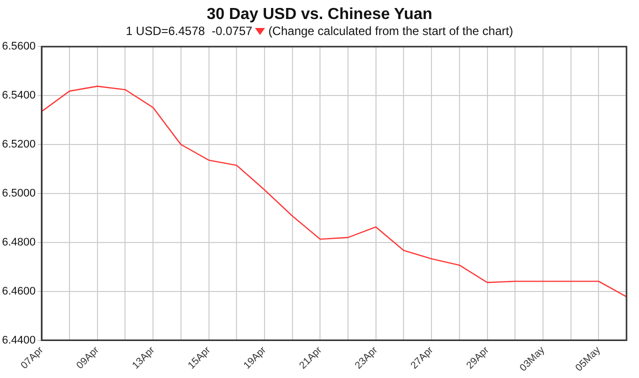  Describe the element at coordinates (19, 144) in the screenshot. I see `y-tick-label: 6.5200` at that location.